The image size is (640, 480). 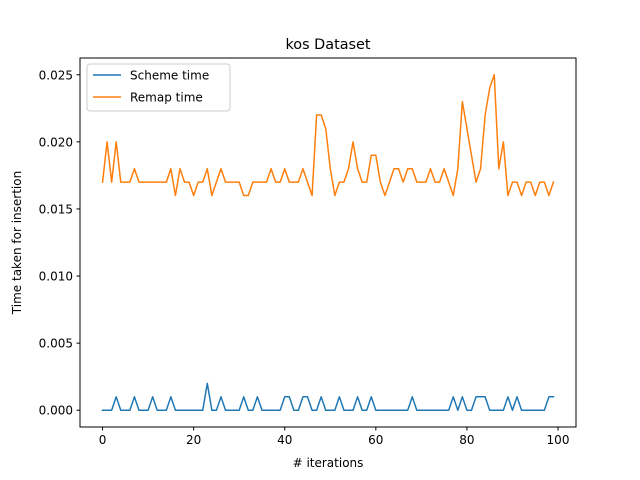 What do you see at coordinates (56, 209) in the screenshot?
I see `y-tick-label: 0.015` at bounding box center [56, 209].